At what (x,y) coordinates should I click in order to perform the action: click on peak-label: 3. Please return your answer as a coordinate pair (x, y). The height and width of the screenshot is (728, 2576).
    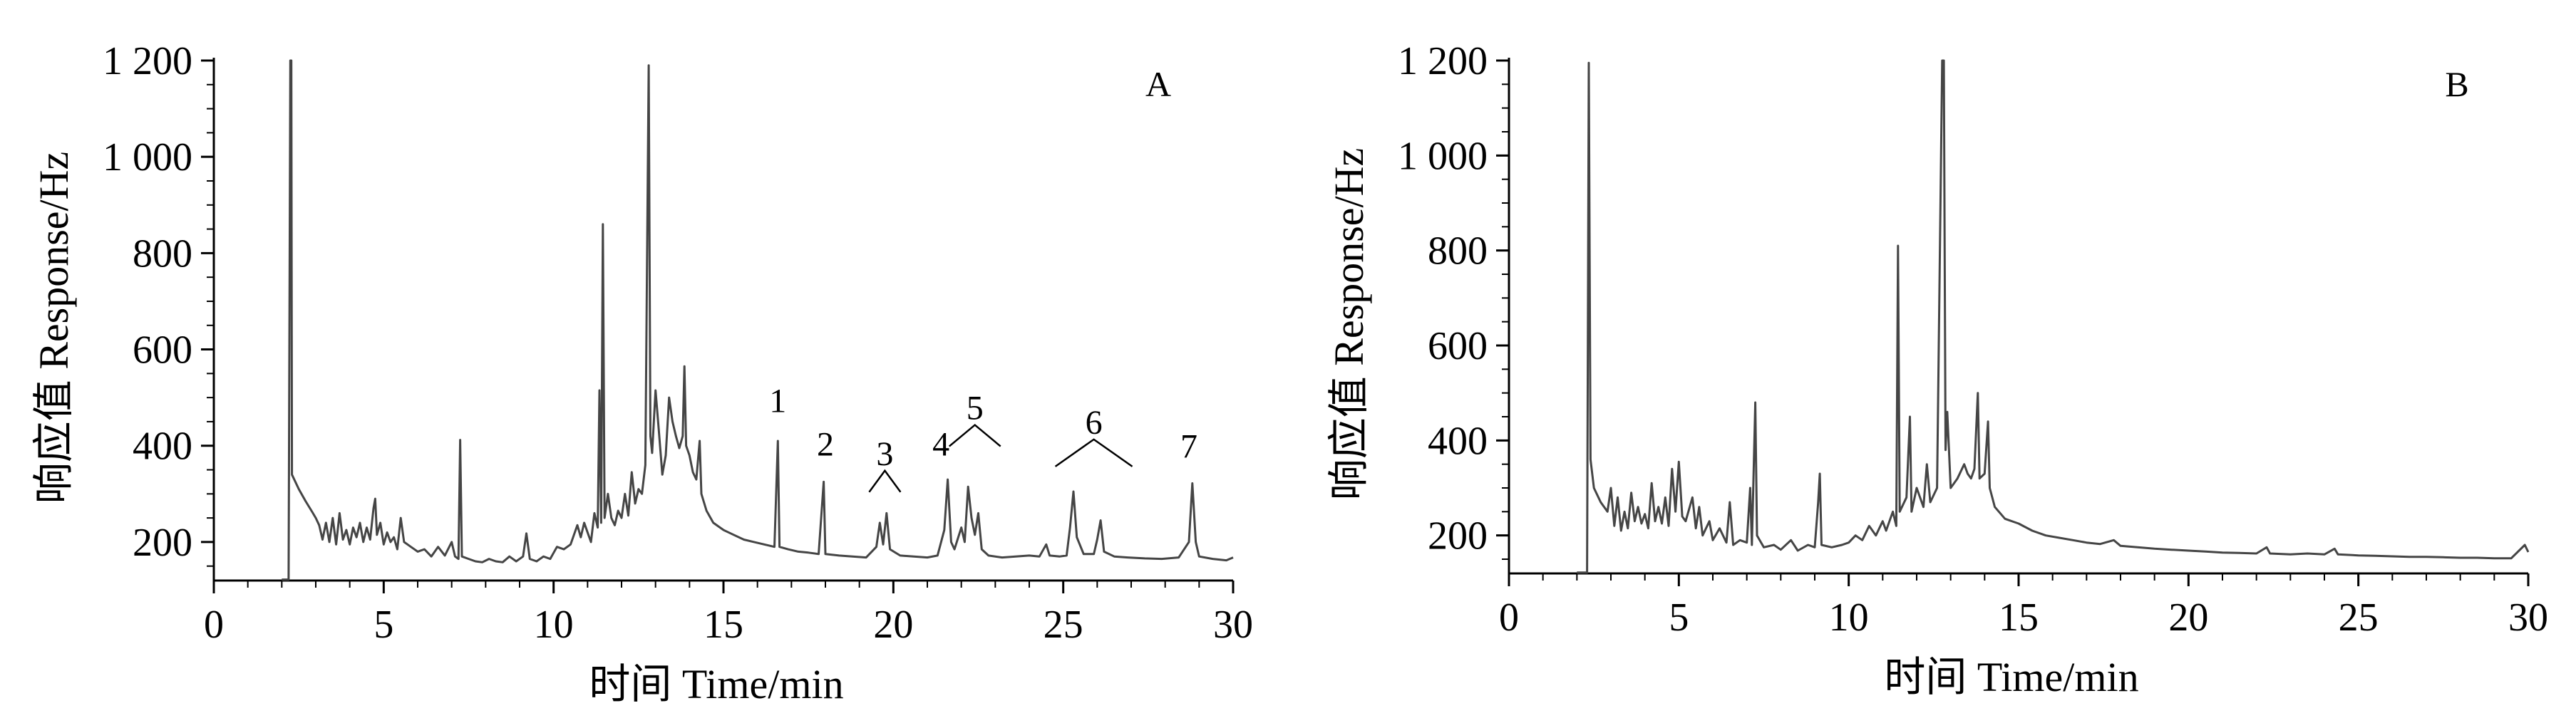
    Looking at the image, I should click on (884, 454).